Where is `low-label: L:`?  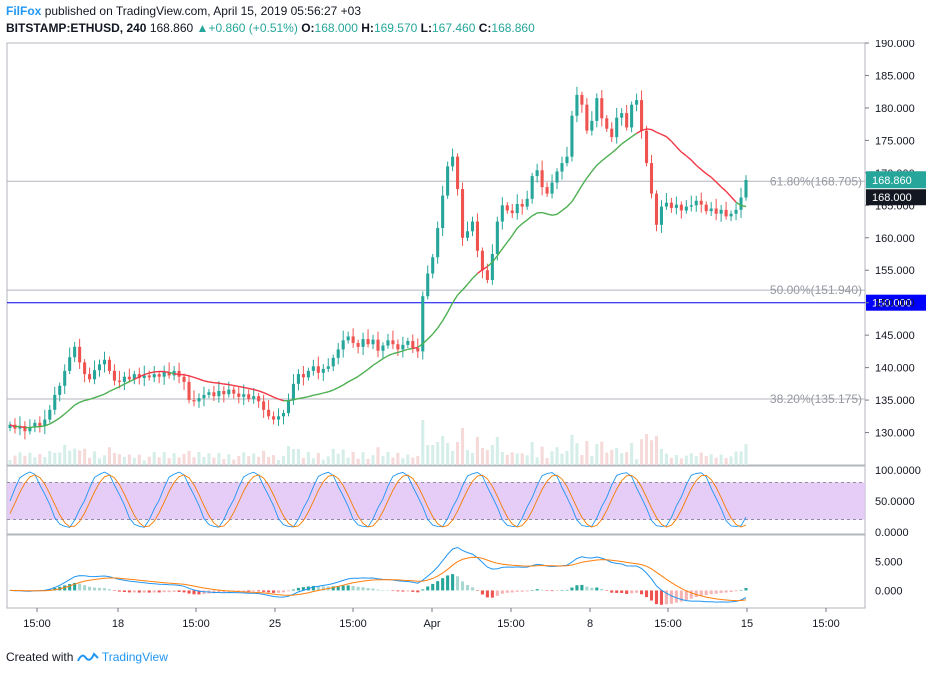 low-label: L: is located at coordinates (426, 28).